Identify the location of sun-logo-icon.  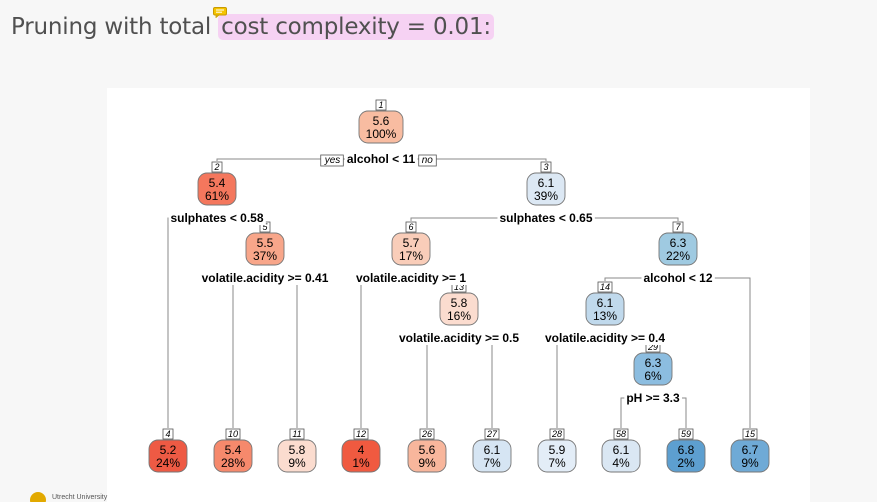
(38, 497).